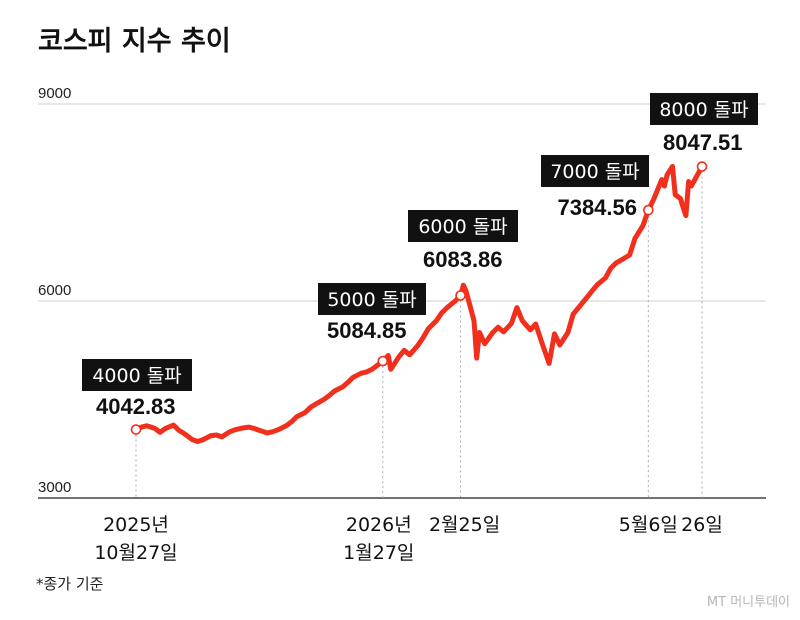  I want to click on callout-label-4: 7000 돌파, so click(594, 172).